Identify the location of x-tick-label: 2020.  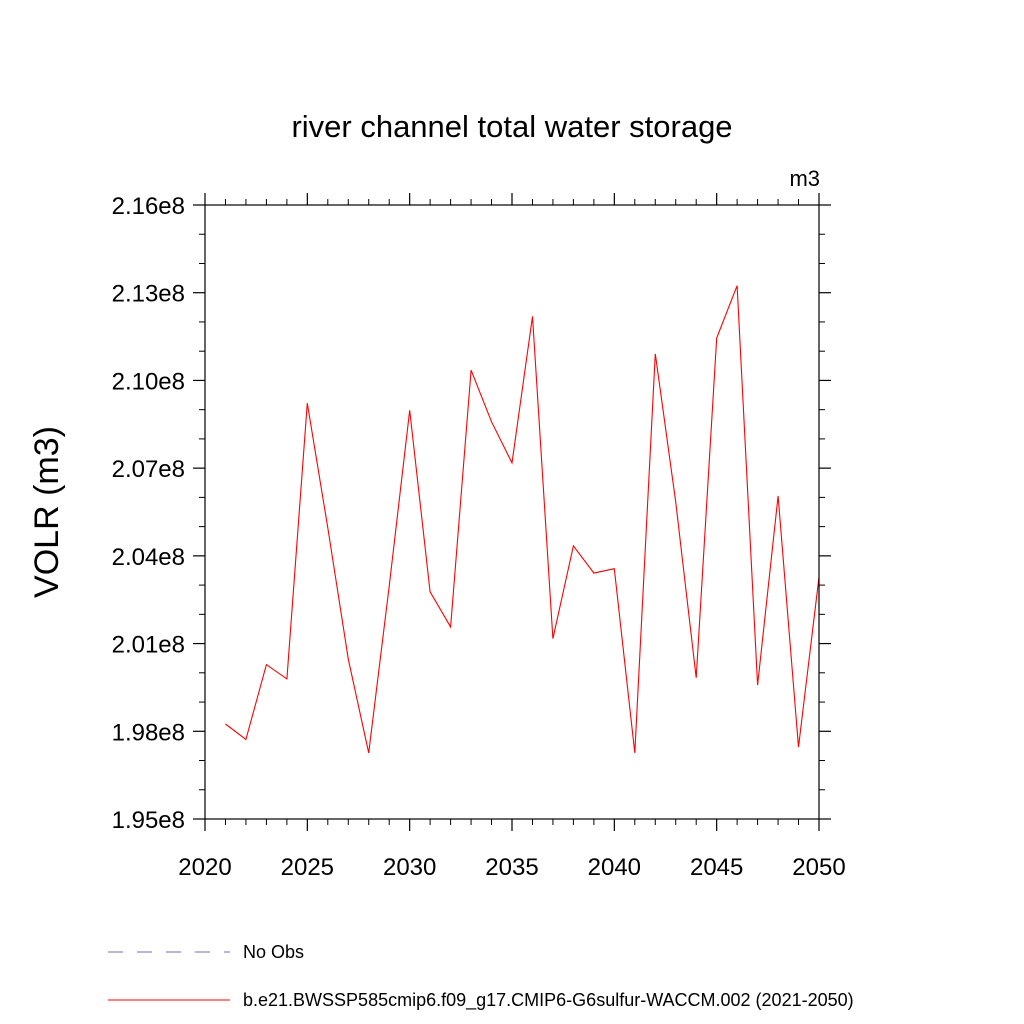
(204, 867).